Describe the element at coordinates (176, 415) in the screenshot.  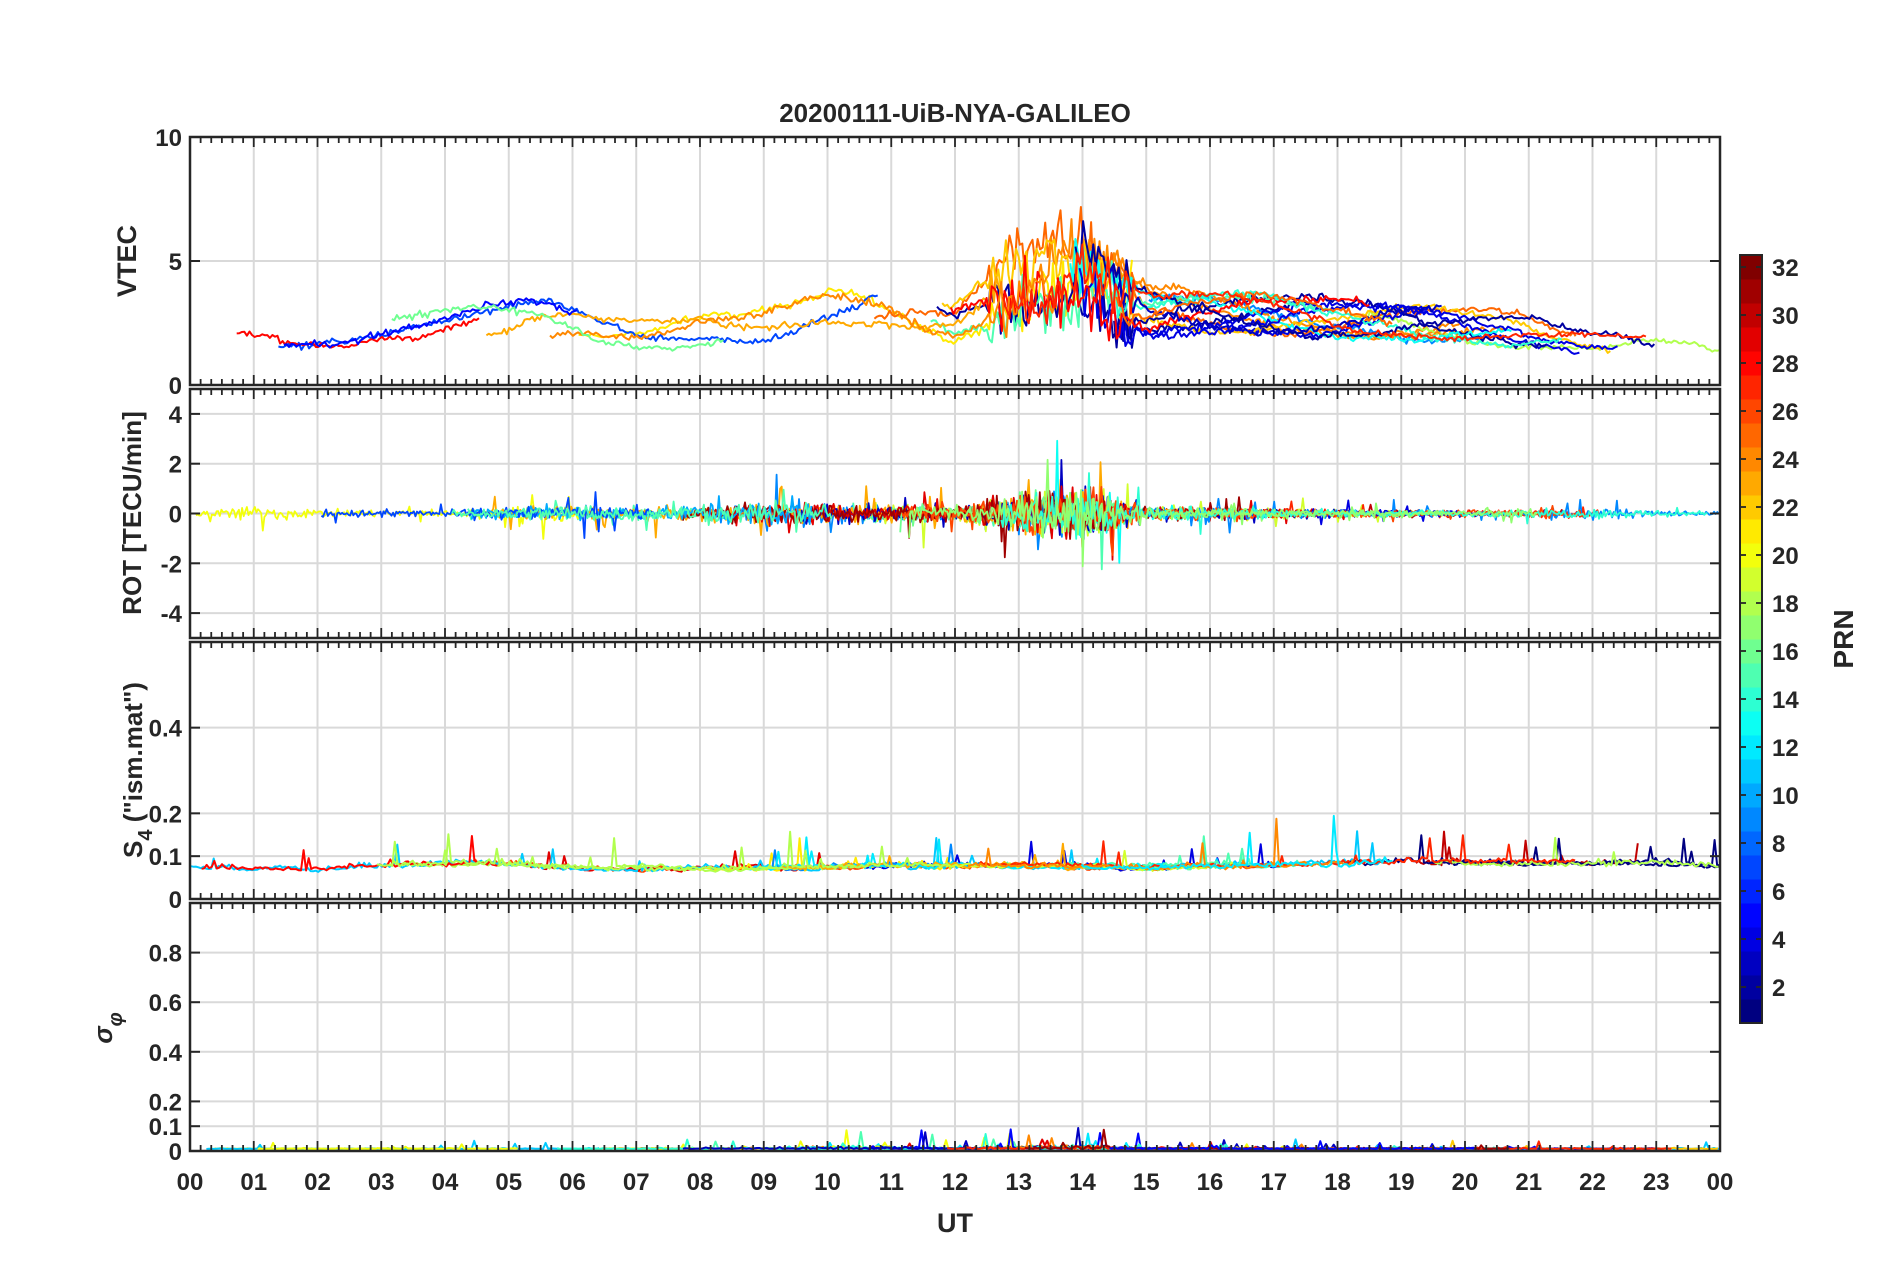
I see `rot-ytick-label: 4` at that location.